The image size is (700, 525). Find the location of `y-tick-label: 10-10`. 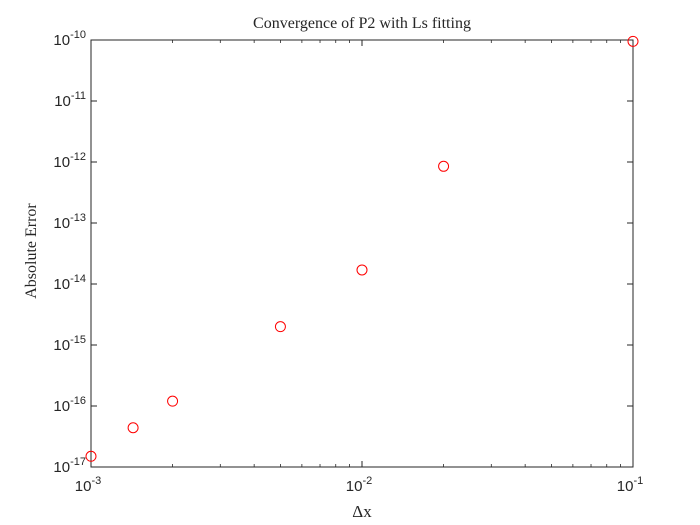

y-tick-label: 10-10 is located at coordinates (69, 39).